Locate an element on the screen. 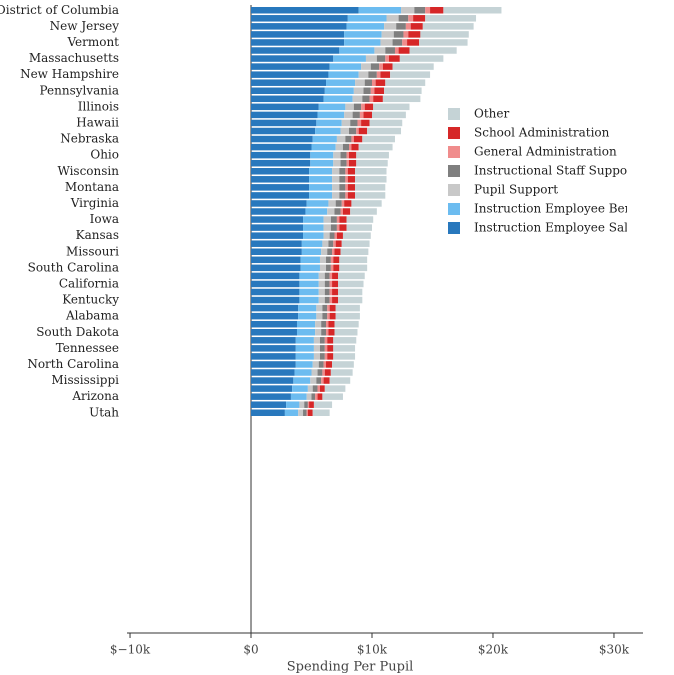 The width and height of the screenshot is (674, 675). y-tick-label: Wisconsin is located at coordinates (88, 171).